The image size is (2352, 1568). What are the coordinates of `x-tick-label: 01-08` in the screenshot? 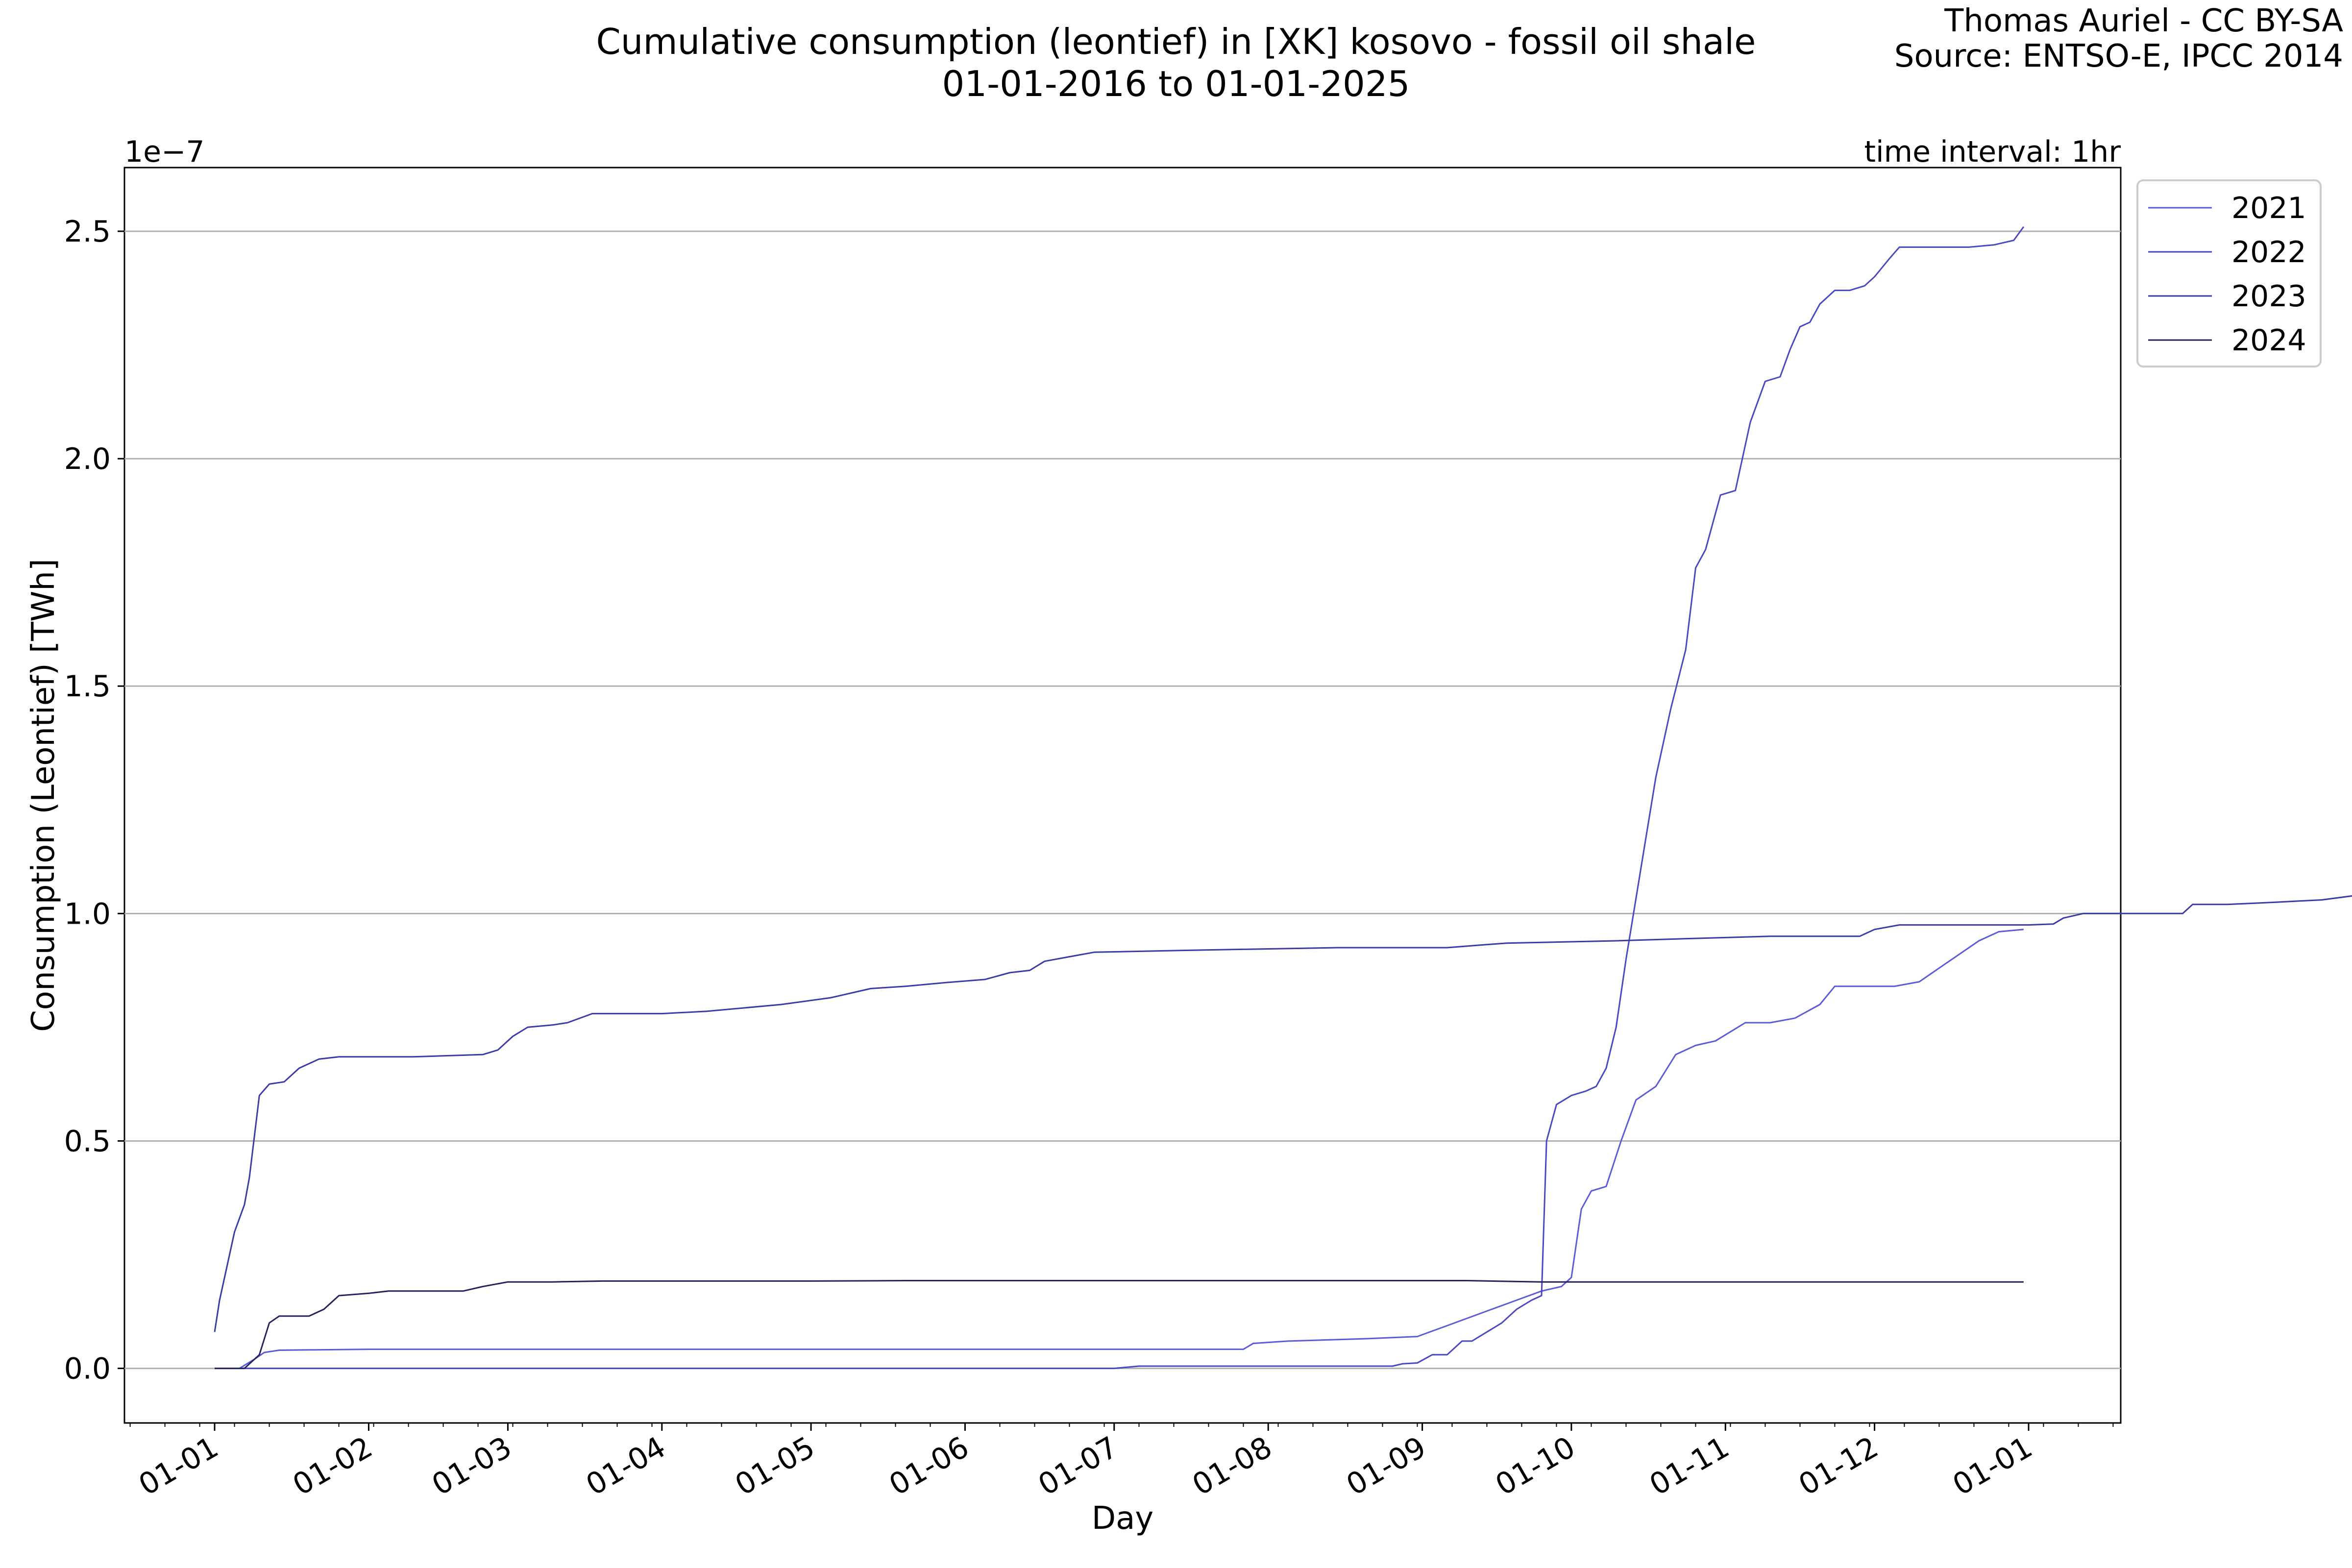 It's located at (1232, 1466).